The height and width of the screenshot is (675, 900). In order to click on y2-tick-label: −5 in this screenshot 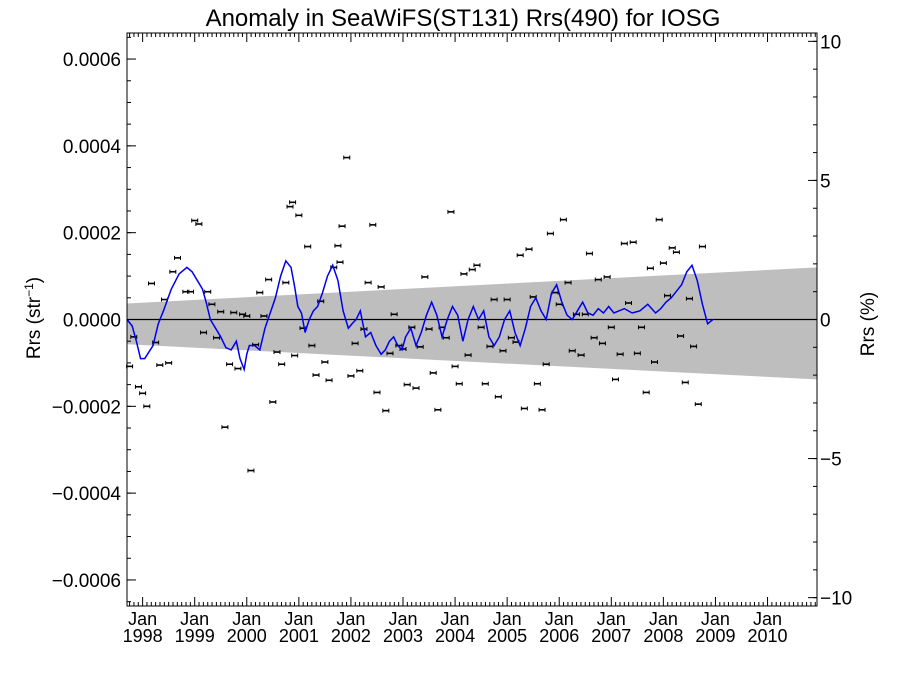, I will do `click(831, 460)`.